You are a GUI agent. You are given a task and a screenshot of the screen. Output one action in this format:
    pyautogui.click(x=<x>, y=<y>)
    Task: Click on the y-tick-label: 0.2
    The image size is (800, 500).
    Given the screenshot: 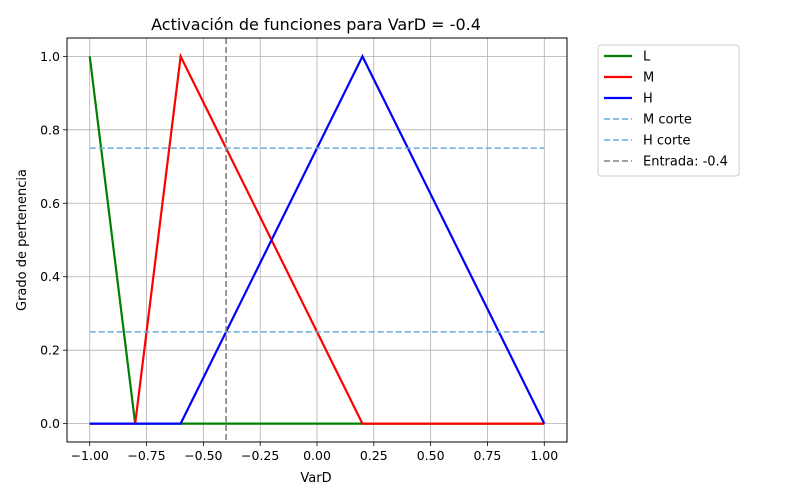 What is the action you would take?
    pyautogui.click(x=50, y=350)
    